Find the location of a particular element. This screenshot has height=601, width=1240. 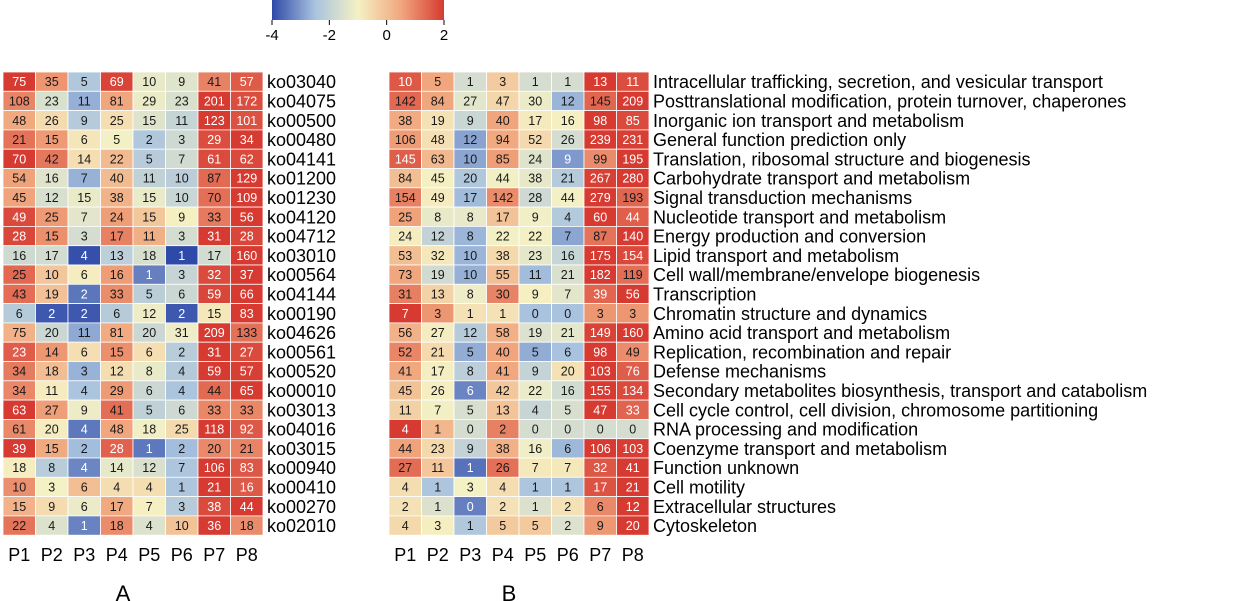

heatmap-cell-value: 13 is located at coordinates (438, 294).